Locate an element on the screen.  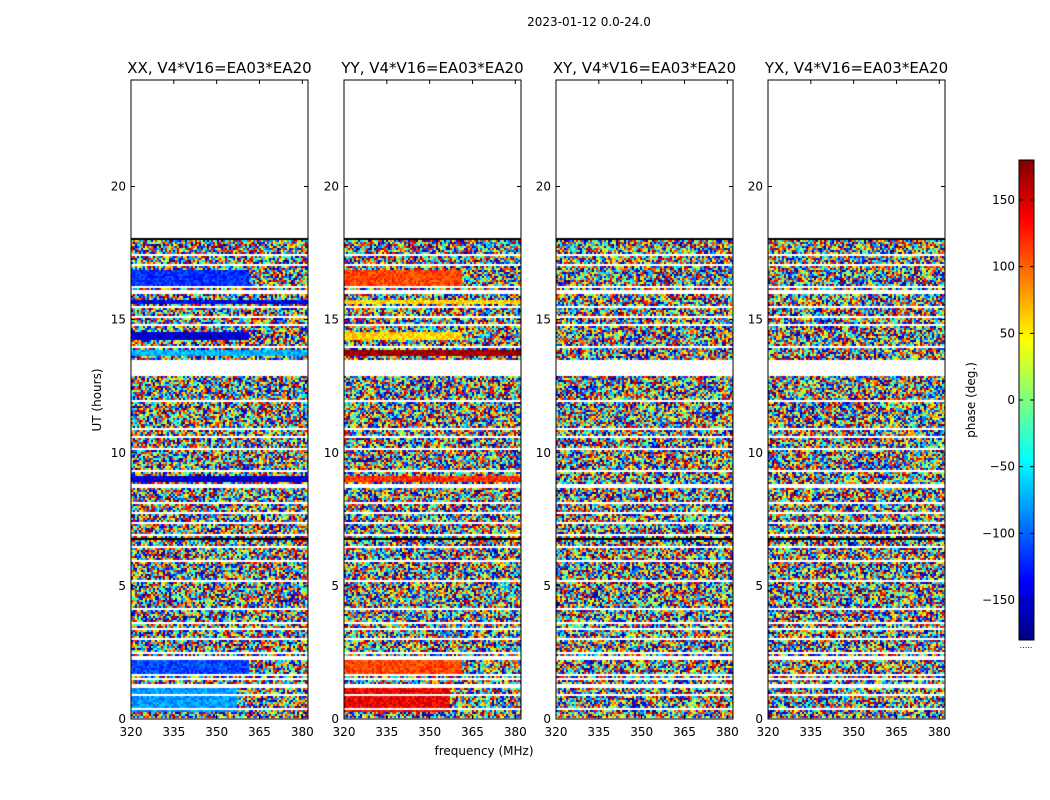
panel-title: XY, V4*V16=EA03*EA20 is located at coordinates (644, 68).